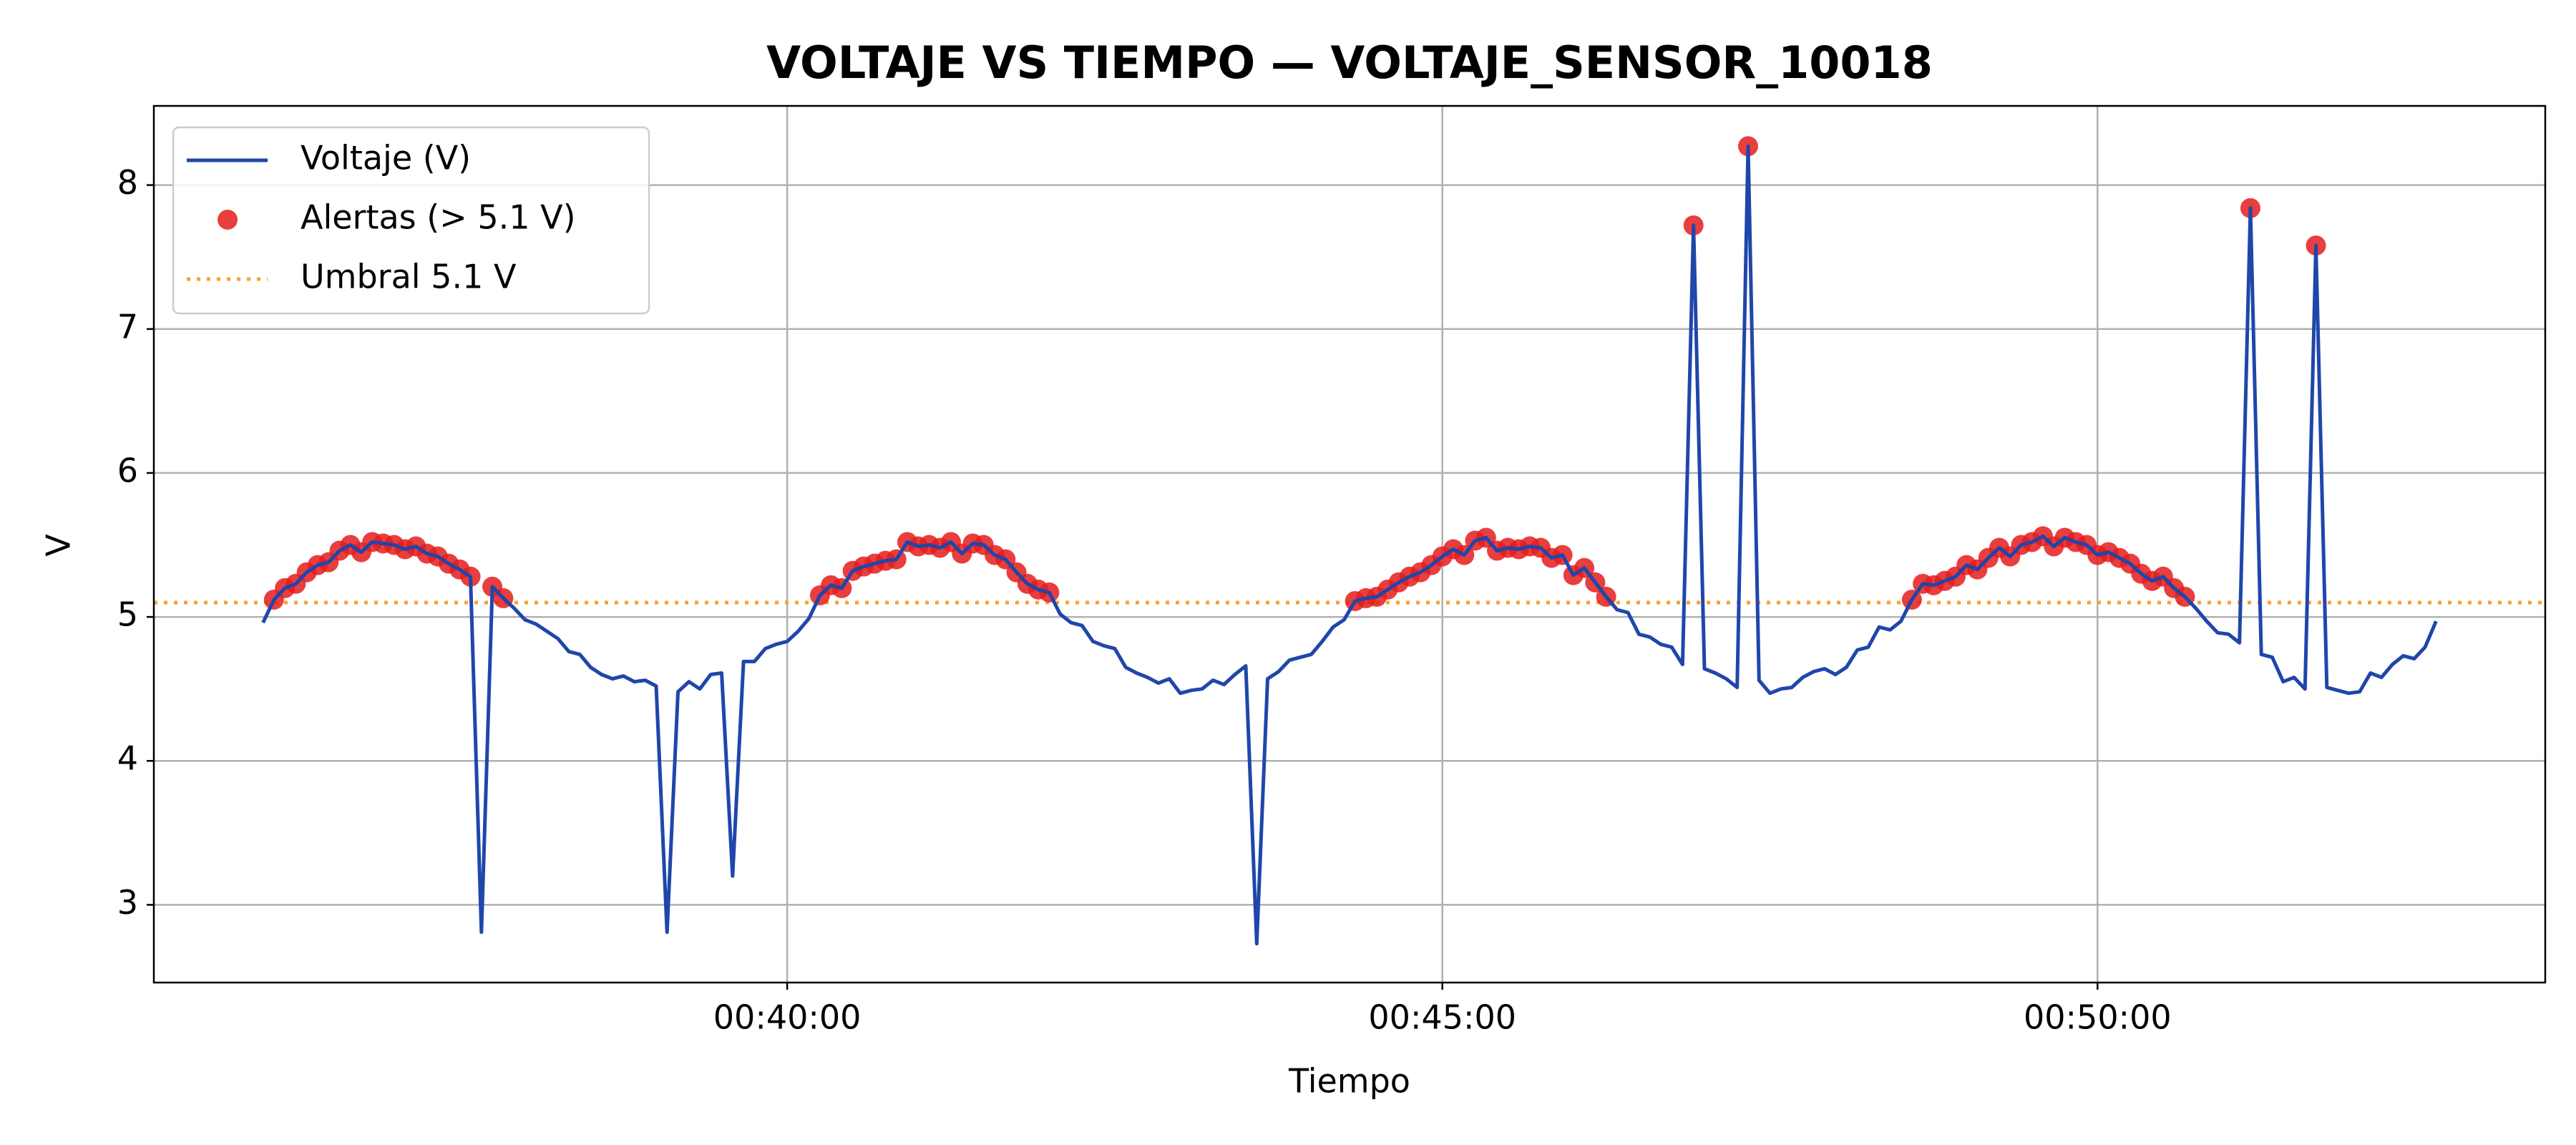 Image resolution: width=2576 pixels, height=1145 pixels. What do you see at coordinates (1349, 62) in the screenshot?
I see `chart-title: VOLTAJE VS TIEMPO — VOLTAJE_SENSOR_10018` at bounding box center [1349, 62].